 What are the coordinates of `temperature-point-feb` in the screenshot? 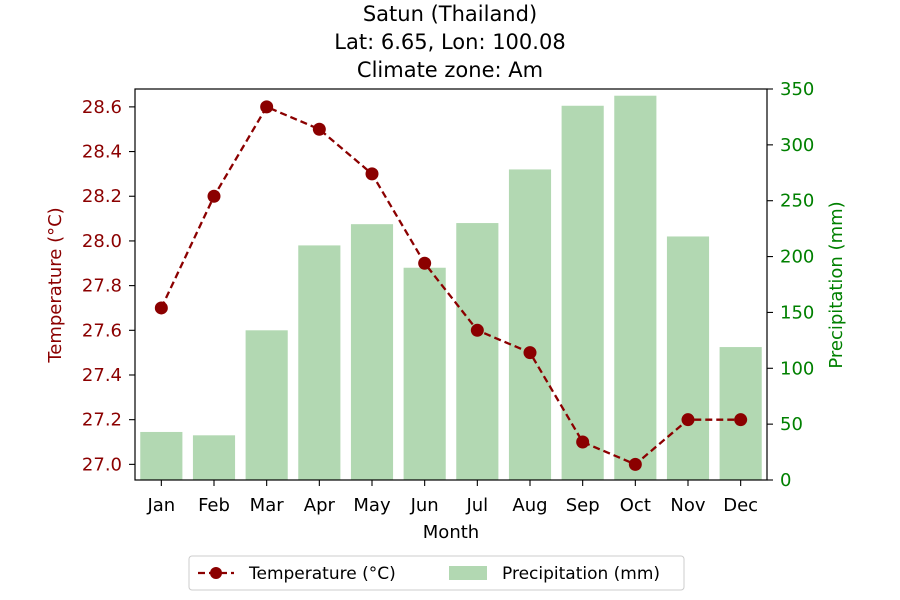 It's located at (214, 196).